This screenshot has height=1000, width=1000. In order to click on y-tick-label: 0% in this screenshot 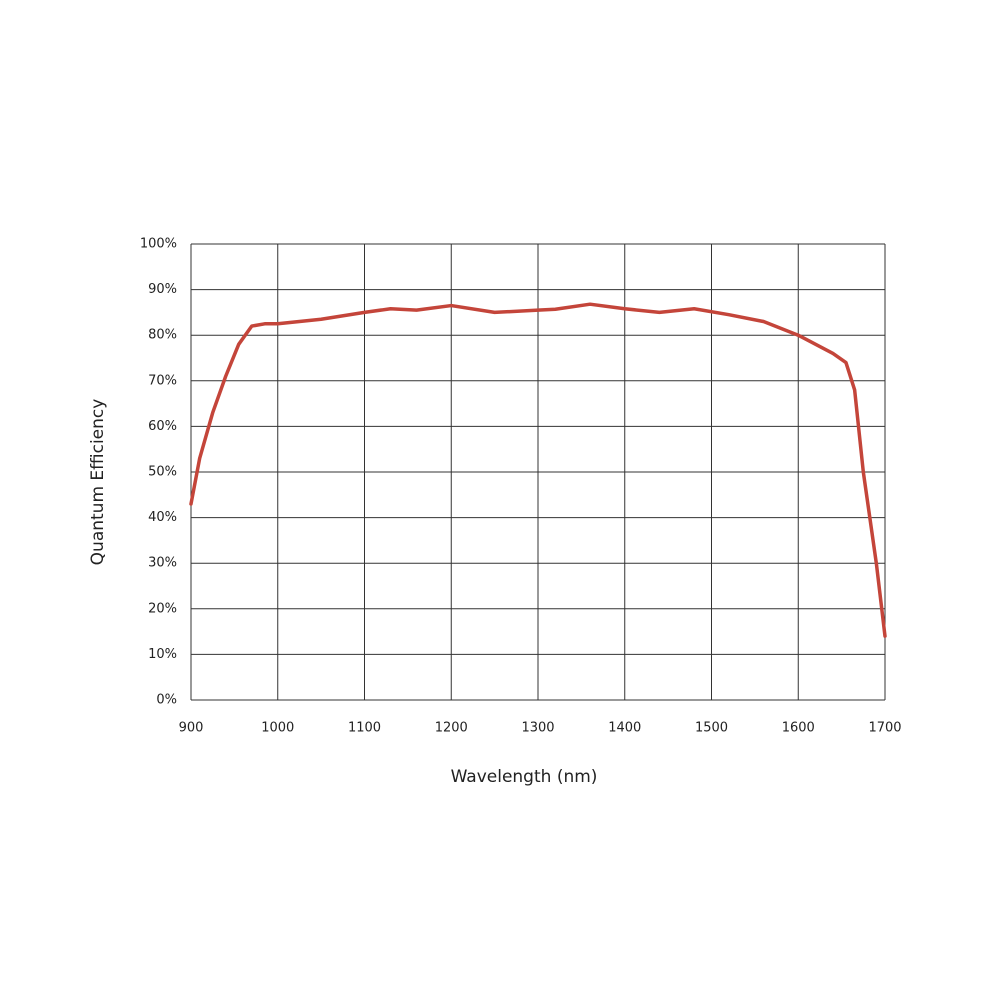, I will do `click(166, 700)`.